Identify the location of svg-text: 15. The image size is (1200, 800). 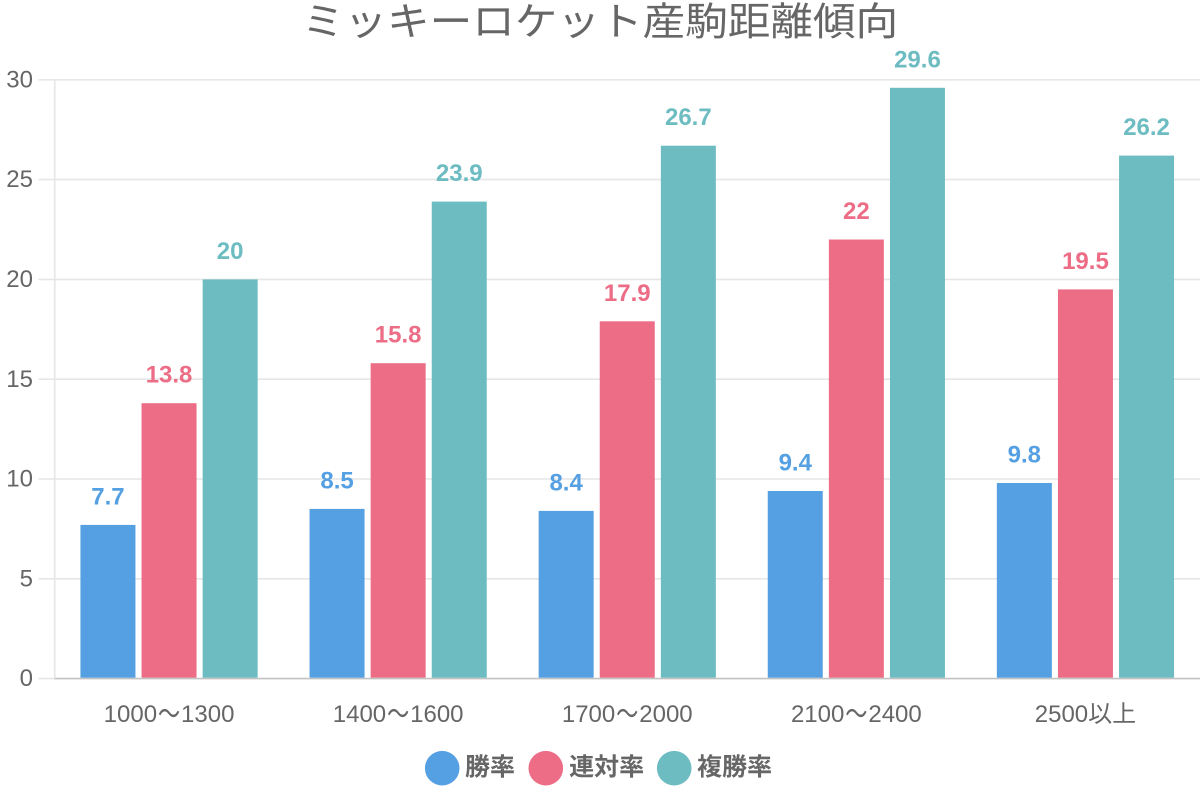
(19, 379).